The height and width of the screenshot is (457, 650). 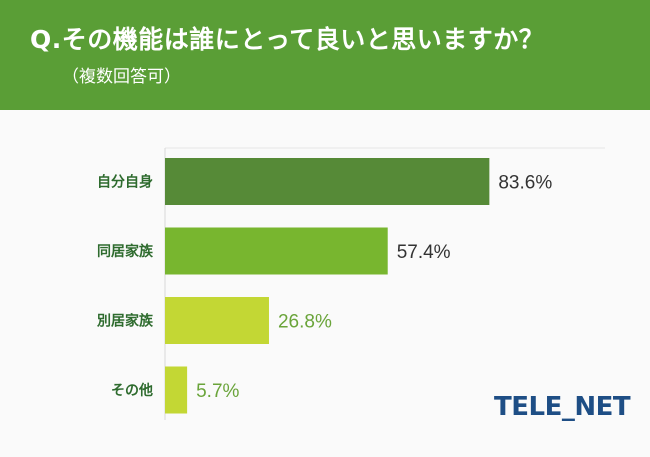 I want to click on category-label-4: その他, so click(x=132, y=390).